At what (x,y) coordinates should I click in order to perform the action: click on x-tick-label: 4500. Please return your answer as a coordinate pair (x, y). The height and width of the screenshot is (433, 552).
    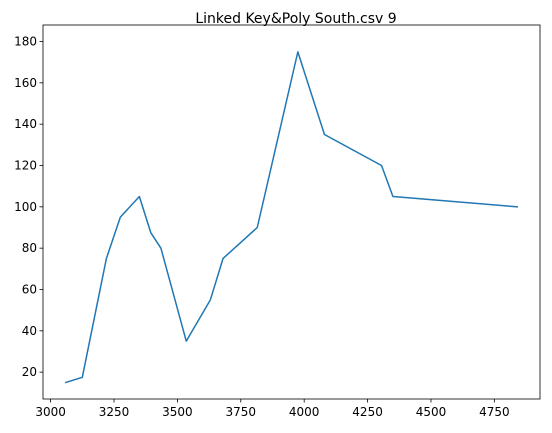
    Looking at the image, I should click on (431, 412).